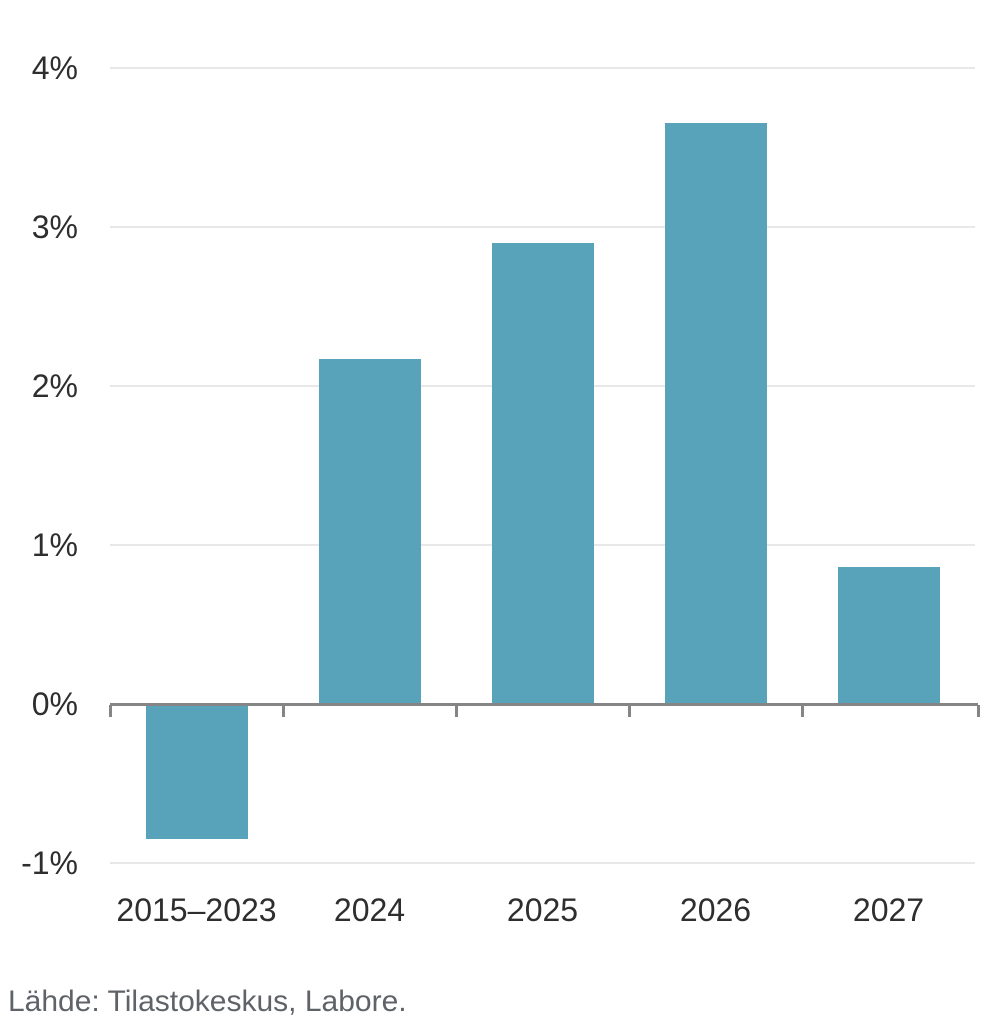  I want to click on y-axis-tick-label: -1%, so click(49, 863).